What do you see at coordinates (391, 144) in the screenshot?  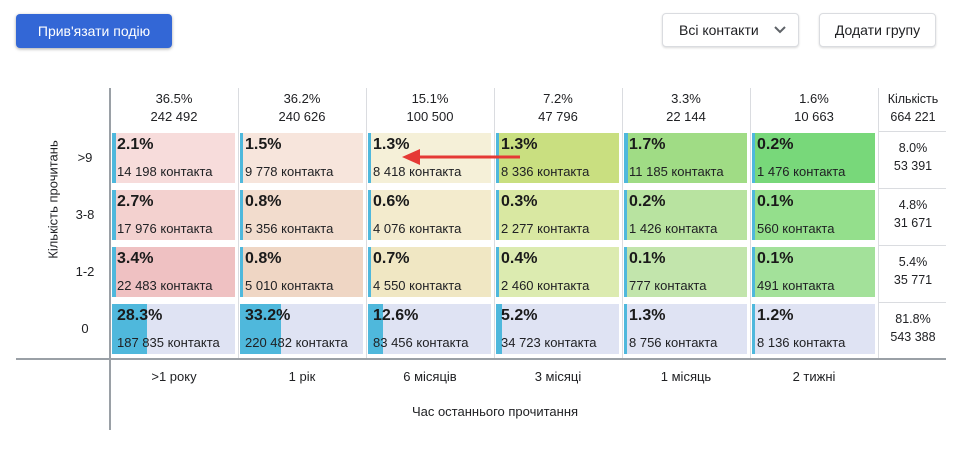 I see `cell-percent: 1.3%` at bounding box center [391, 144].